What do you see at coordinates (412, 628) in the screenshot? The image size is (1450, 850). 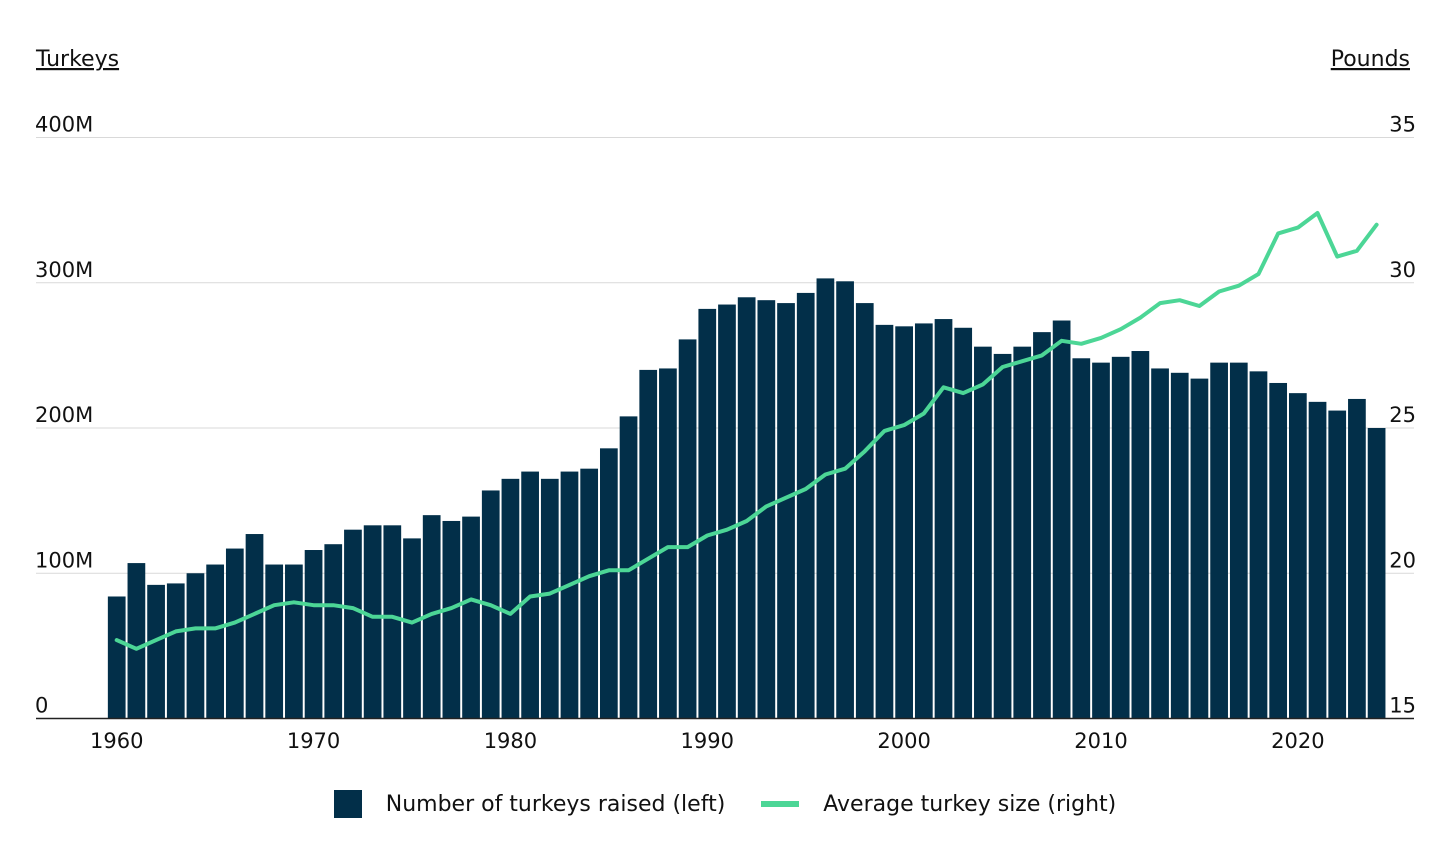 I see `bar-1975` at bounding box center [412, 628].